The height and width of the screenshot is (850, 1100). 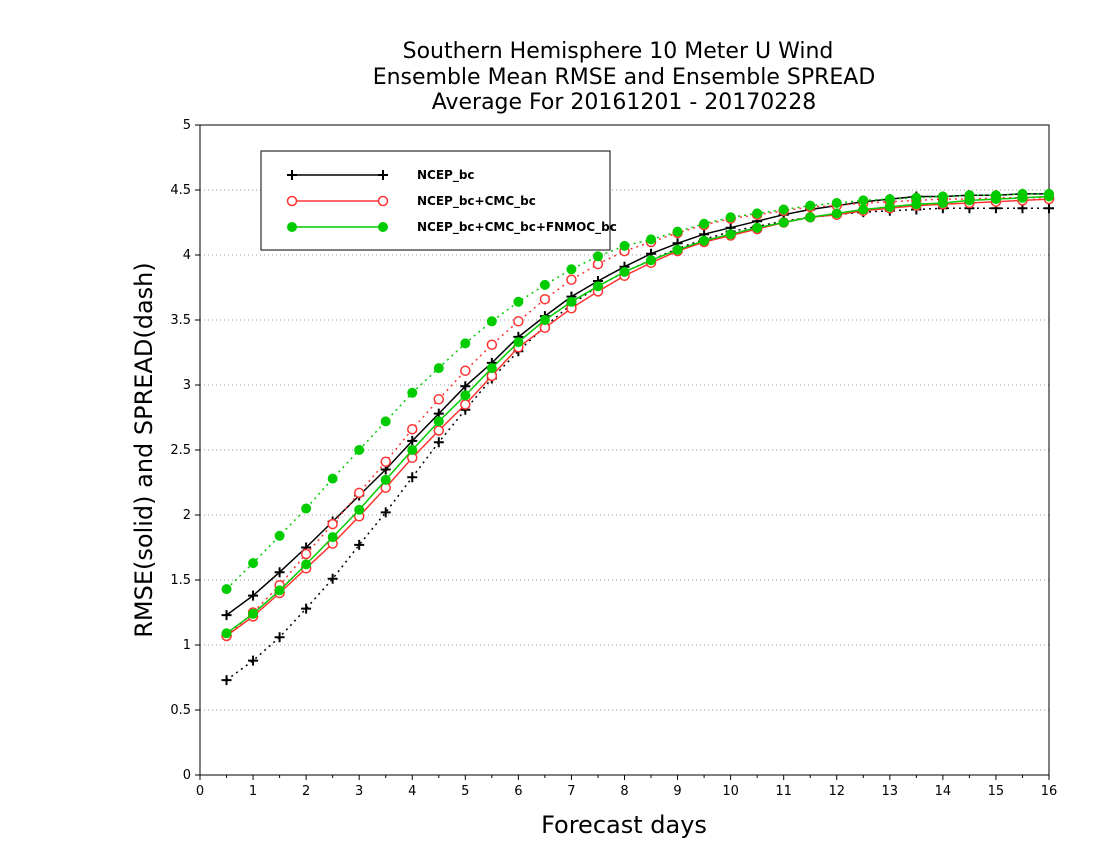 I want to click on x-axis-label: Forecast days, so click(x=624, y=825).